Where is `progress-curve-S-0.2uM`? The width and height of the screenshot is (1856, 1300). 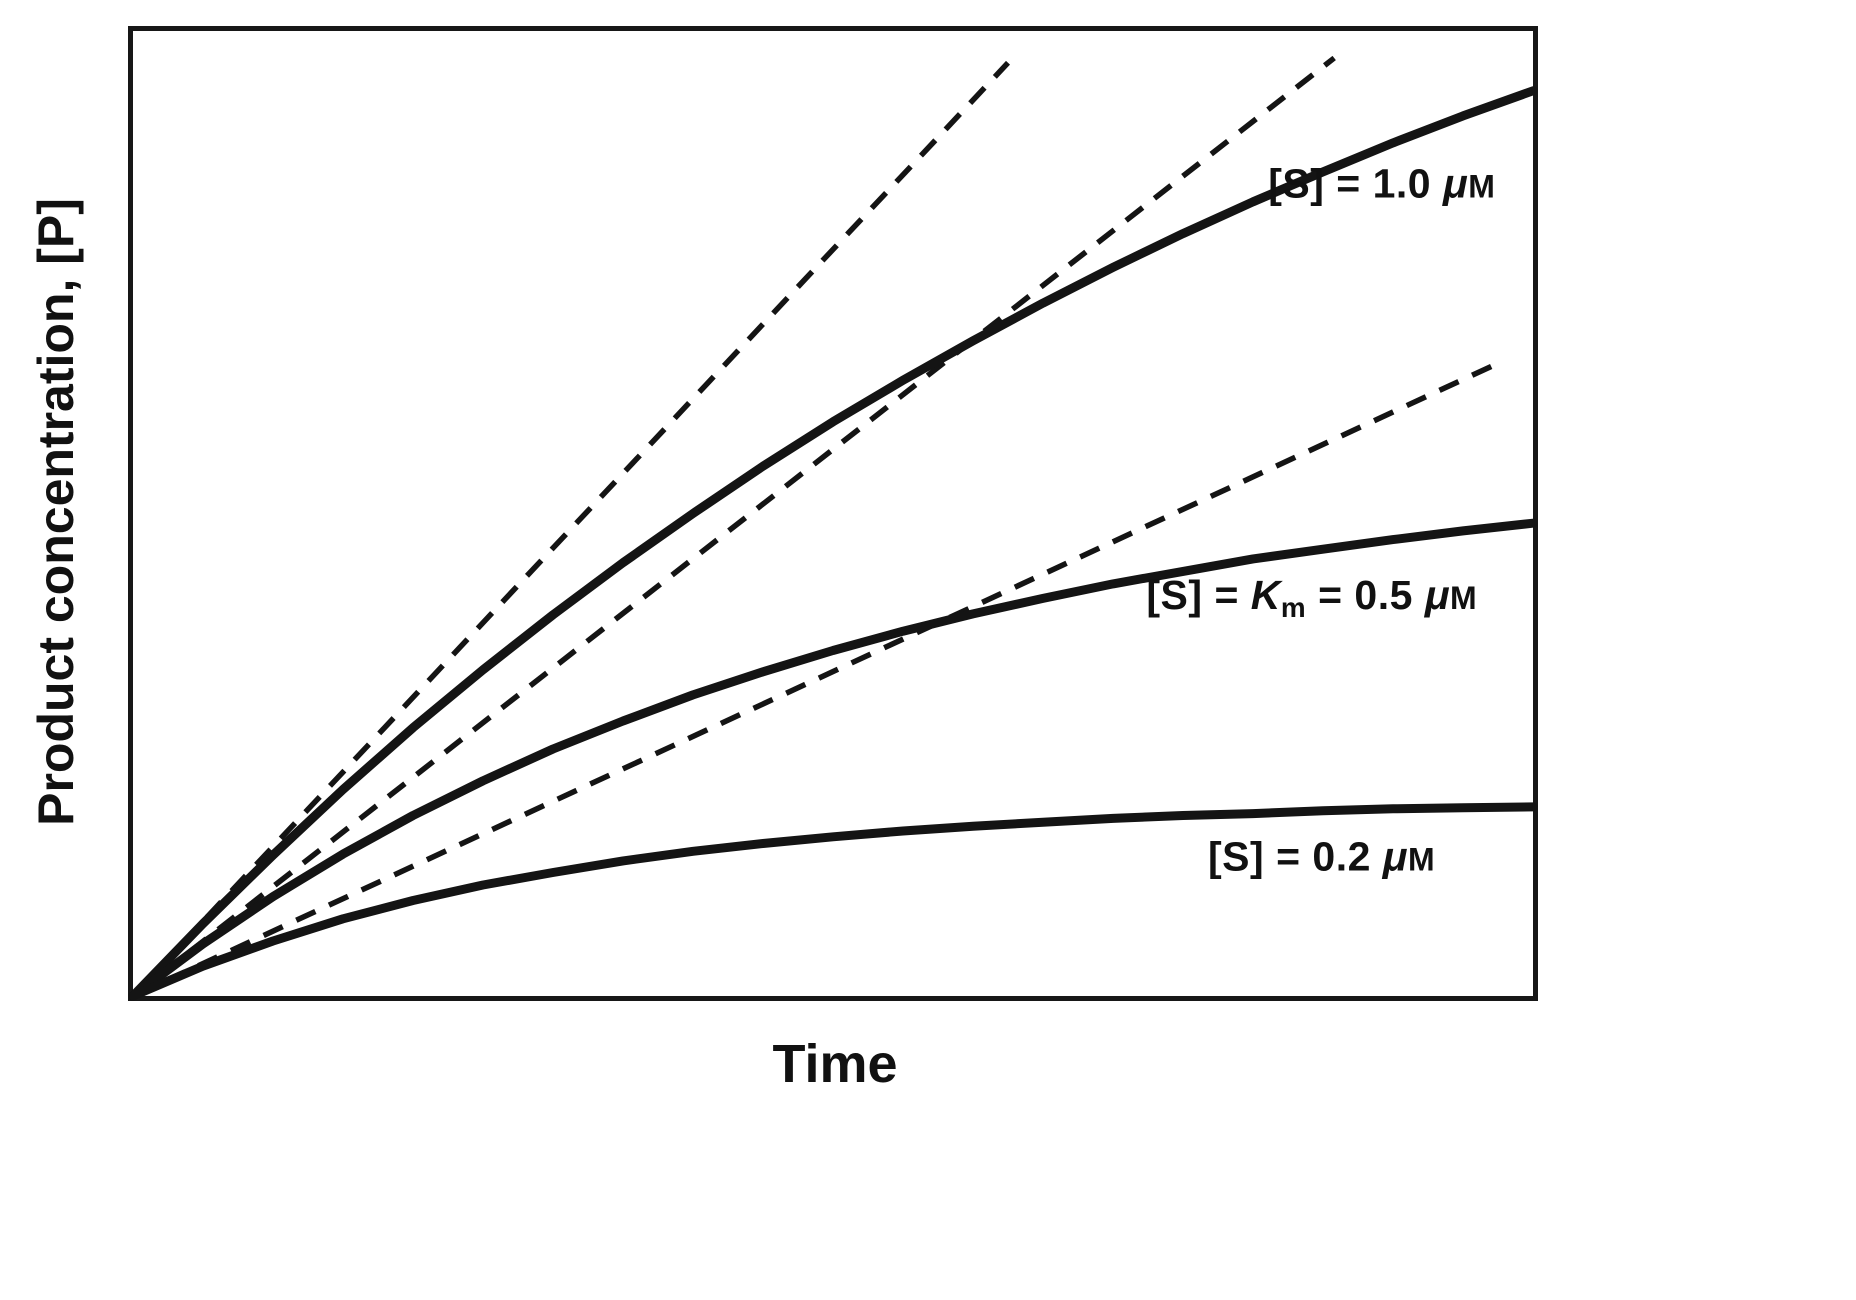
progress-curve-S-0.2uM is located at coordinates (833, 901).